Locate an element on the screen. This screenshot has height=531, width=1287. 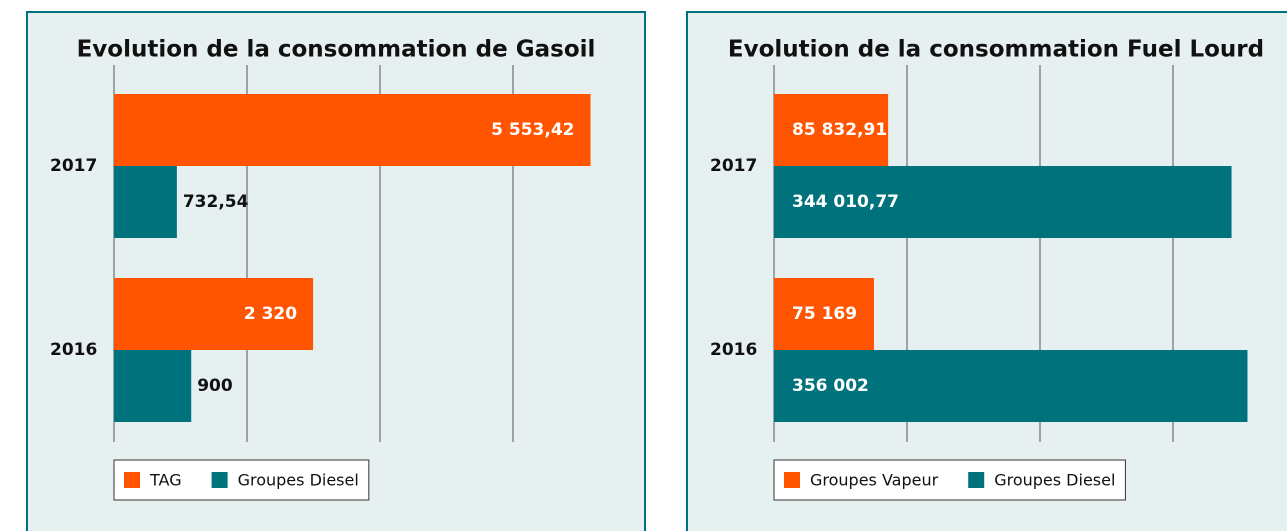
data-label: 85 832,91 is located at coordinates (839, 130).